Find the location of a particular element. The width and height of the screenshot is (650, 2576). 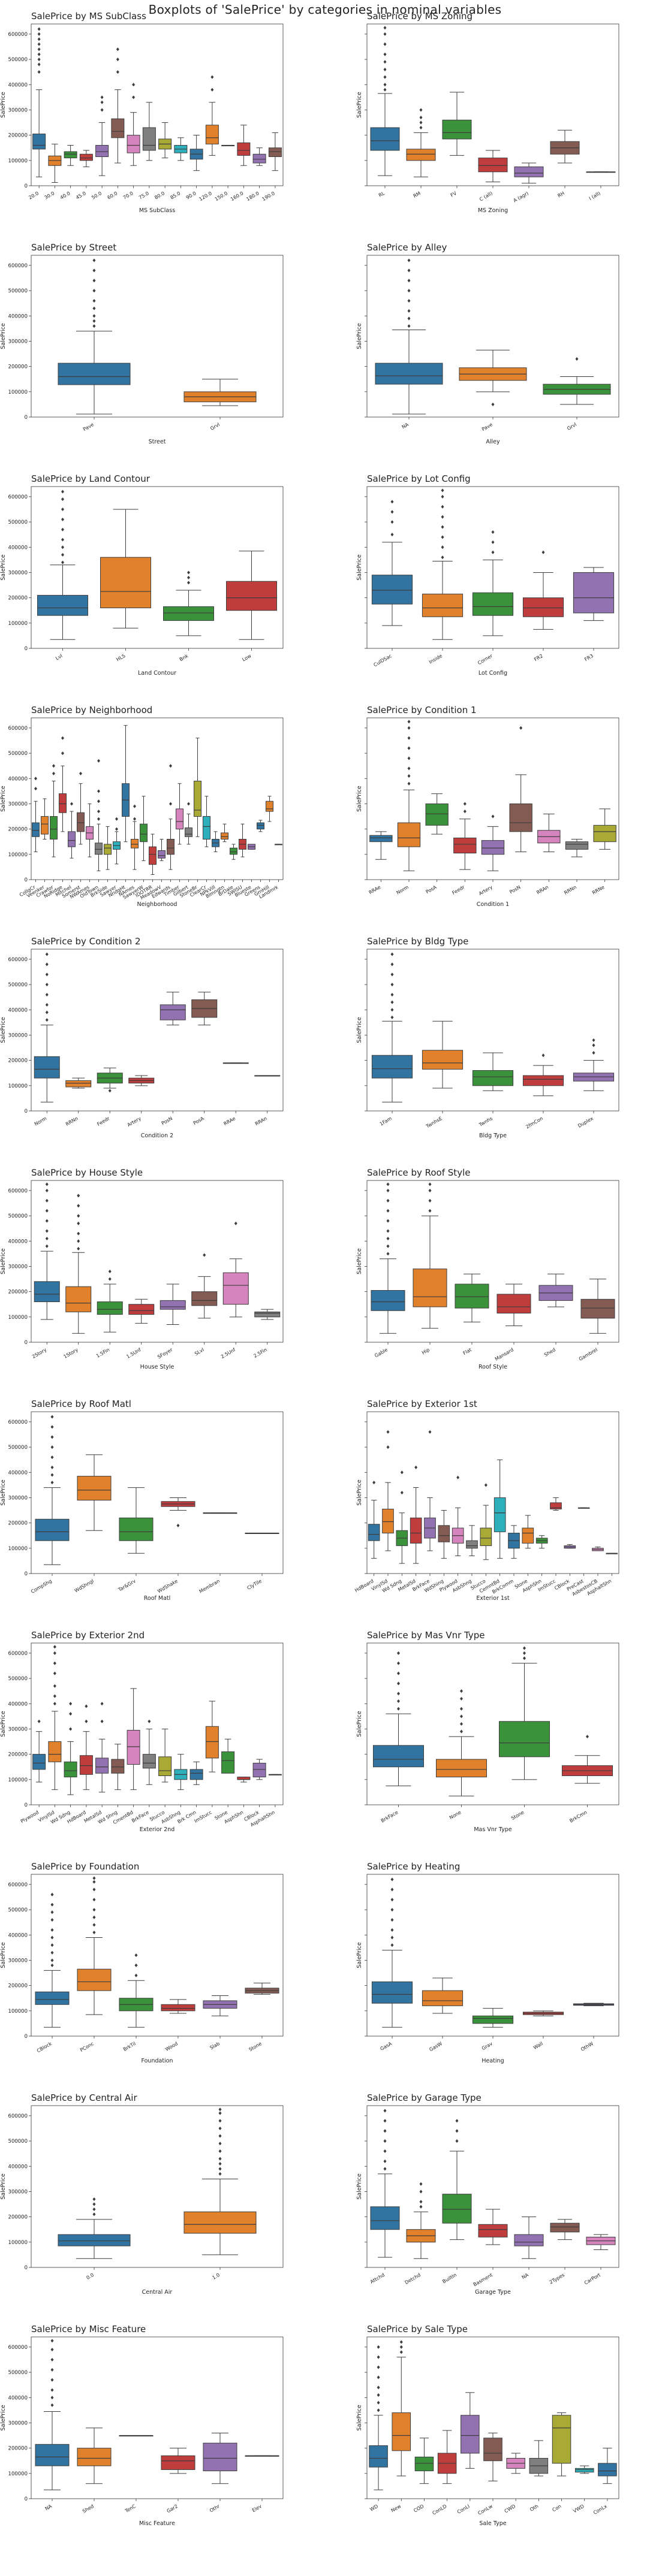

box-Sawyer is located at coordinates (117, 841).